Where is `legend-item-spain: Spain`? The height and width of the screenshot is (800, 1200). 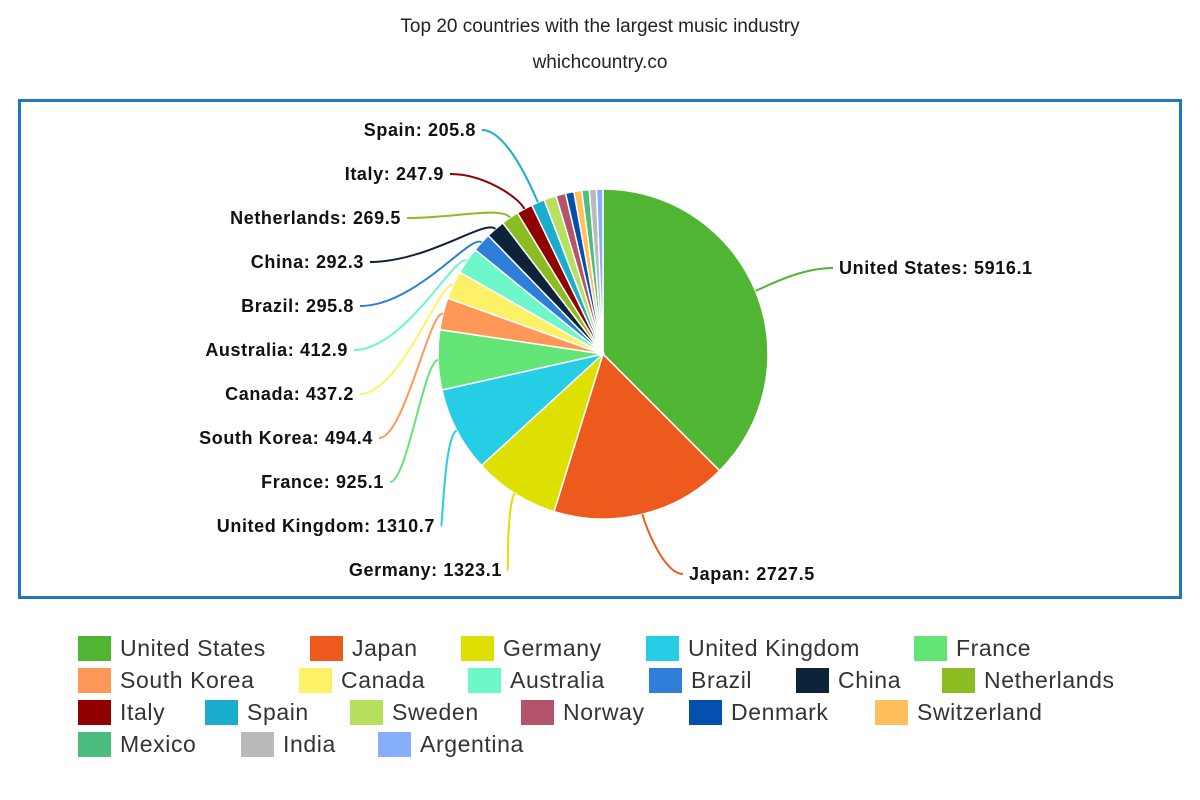 legend-item-spain: Spain is located at coordinates (257, 712).